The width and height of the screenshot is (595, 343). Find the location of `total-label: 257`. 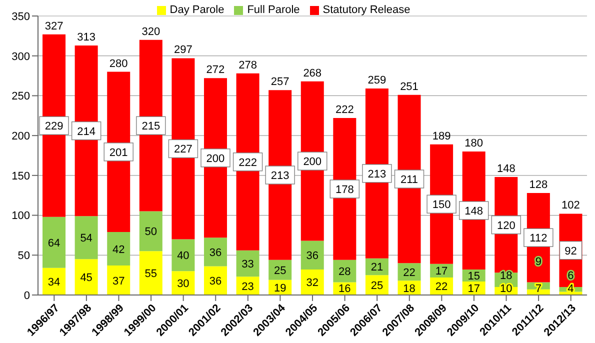

total-label: 257 is located at coordinates (280, 82).